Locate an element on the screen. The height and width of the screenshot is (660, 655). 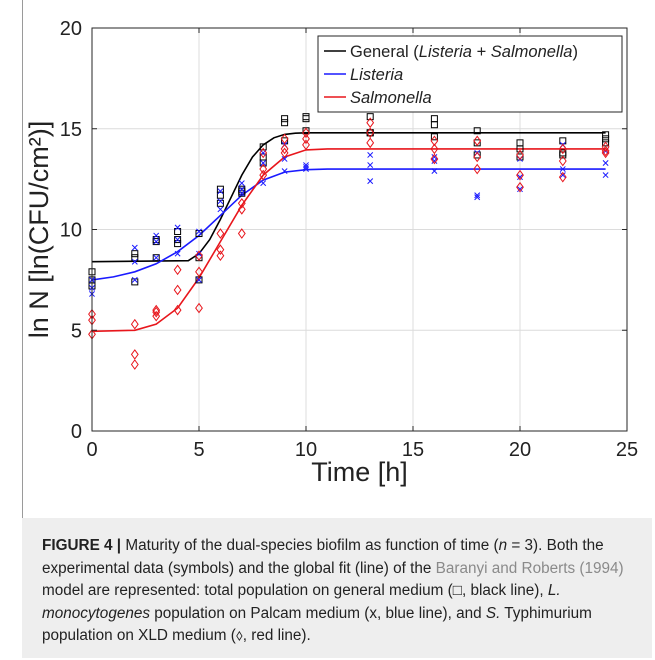
legend-label-part: General ( is located at coordinates (384, 52).